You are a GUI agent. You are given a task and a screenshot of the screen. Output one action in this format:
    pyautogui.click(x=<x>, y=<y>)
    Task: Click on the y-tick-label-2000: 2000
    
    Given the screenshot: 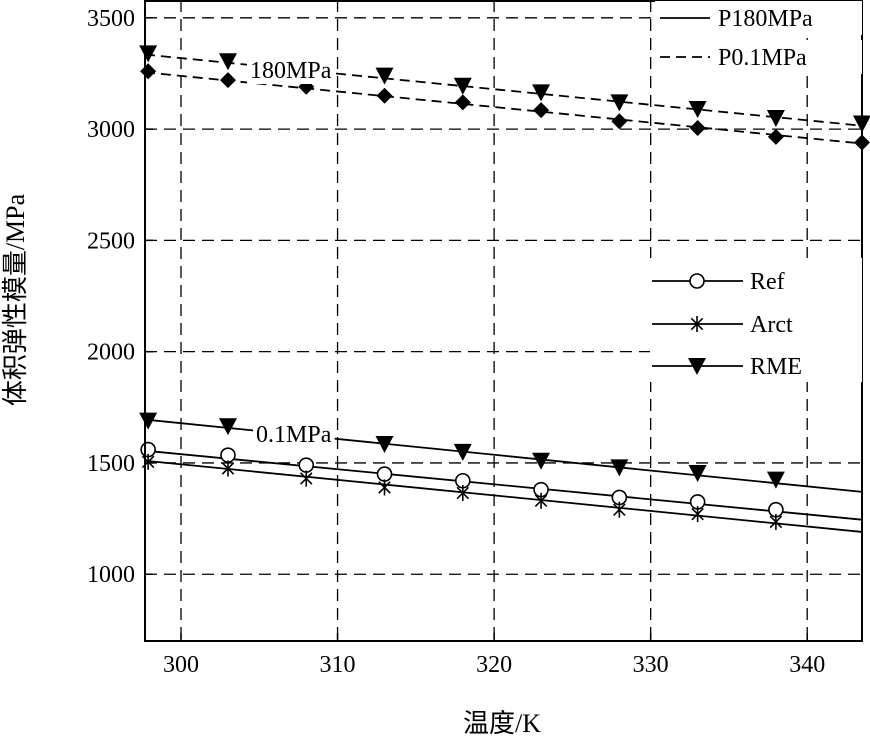 What is the action you would take?
    pyautogui.click(x=111, y=353)
    